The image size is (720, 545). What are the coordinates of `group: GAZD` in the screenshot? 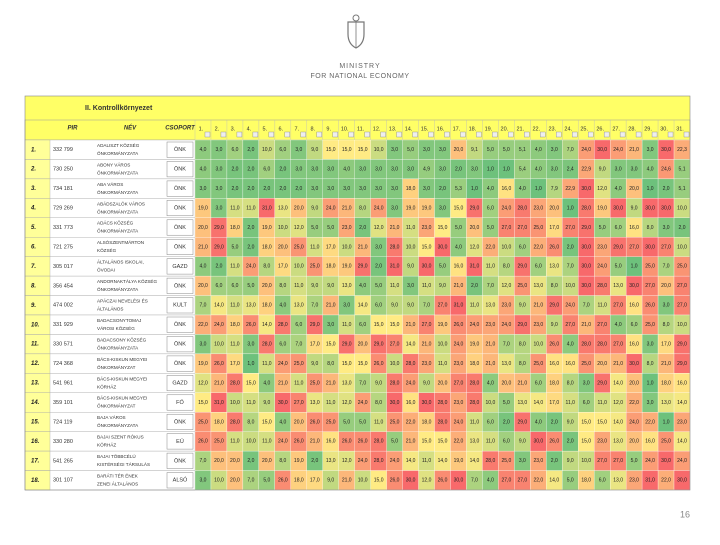 It's located at (179, 267).